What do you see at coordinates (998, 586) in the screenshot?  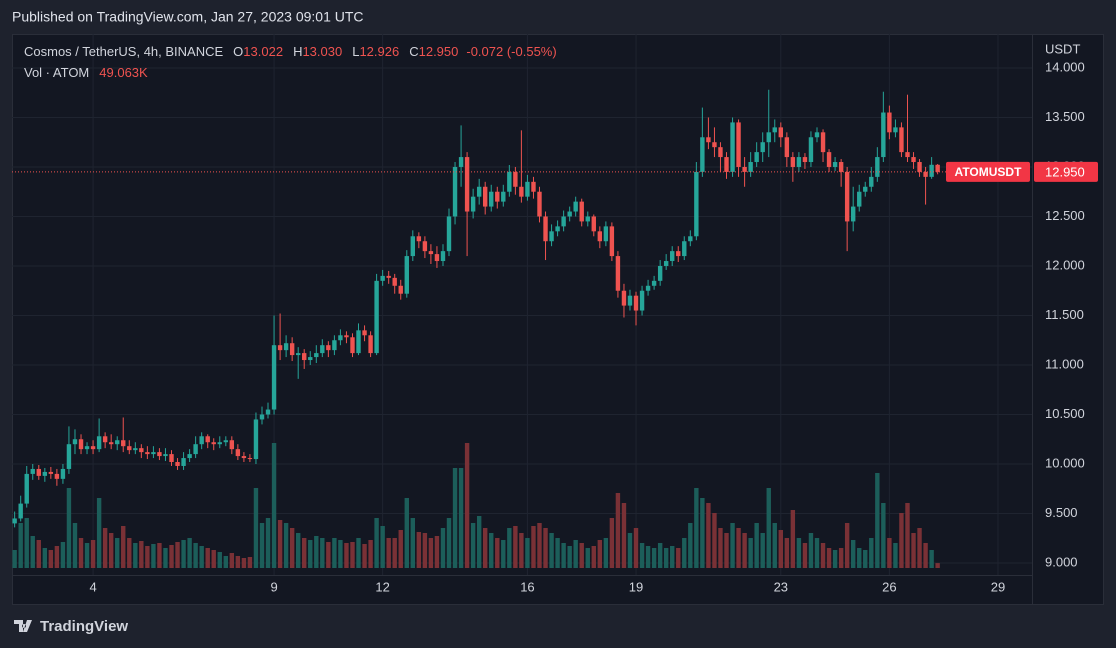 I see `x-tick-label: 29` at bounding box center [998, 586].